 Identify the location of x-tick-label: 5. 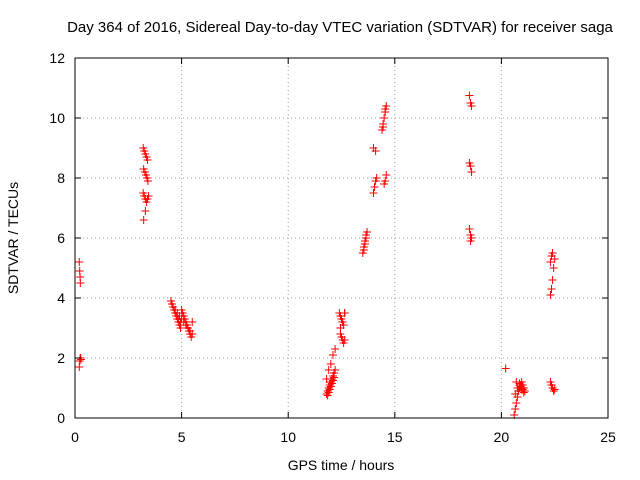
(182, 437).